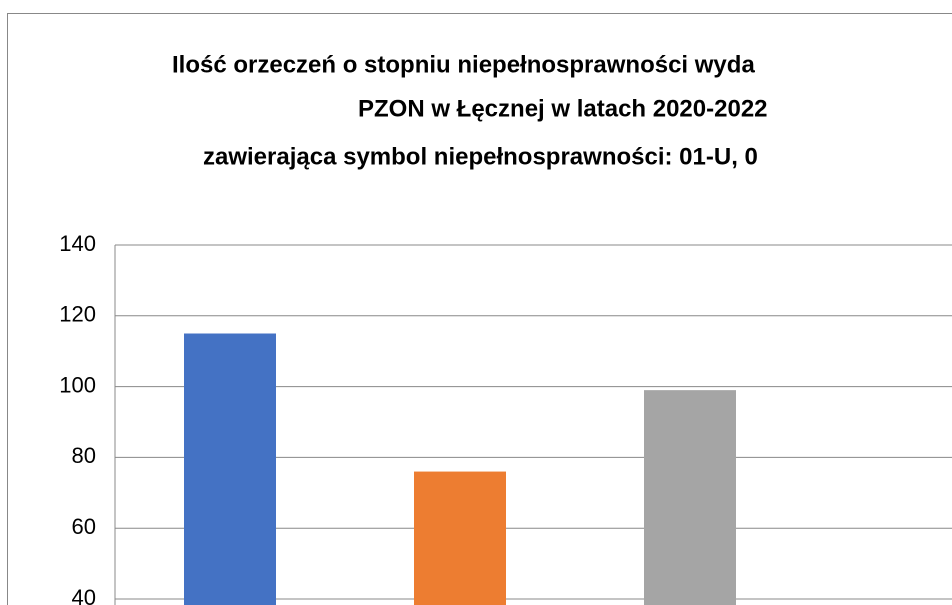 This screenshot has height=605, width=952. Describe the element at coordinates (77, 243) in the screenshot. I see `y-tick-label: 140` at that location.